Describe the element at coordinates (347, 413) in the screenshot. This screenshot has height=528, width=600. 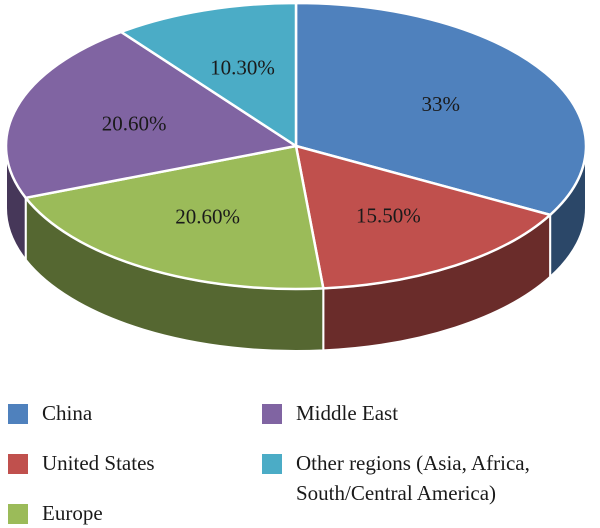
I see `legend-label: Middle East` at that location.